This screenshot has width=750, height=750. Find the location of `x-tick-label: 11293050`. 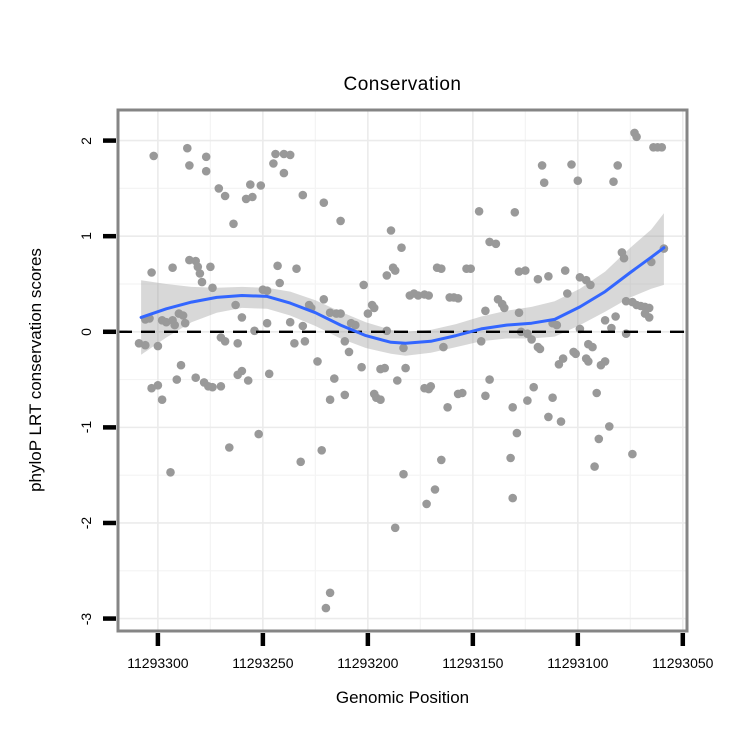

x-tick-label: 11293050 is located at coordinates (683, 663).